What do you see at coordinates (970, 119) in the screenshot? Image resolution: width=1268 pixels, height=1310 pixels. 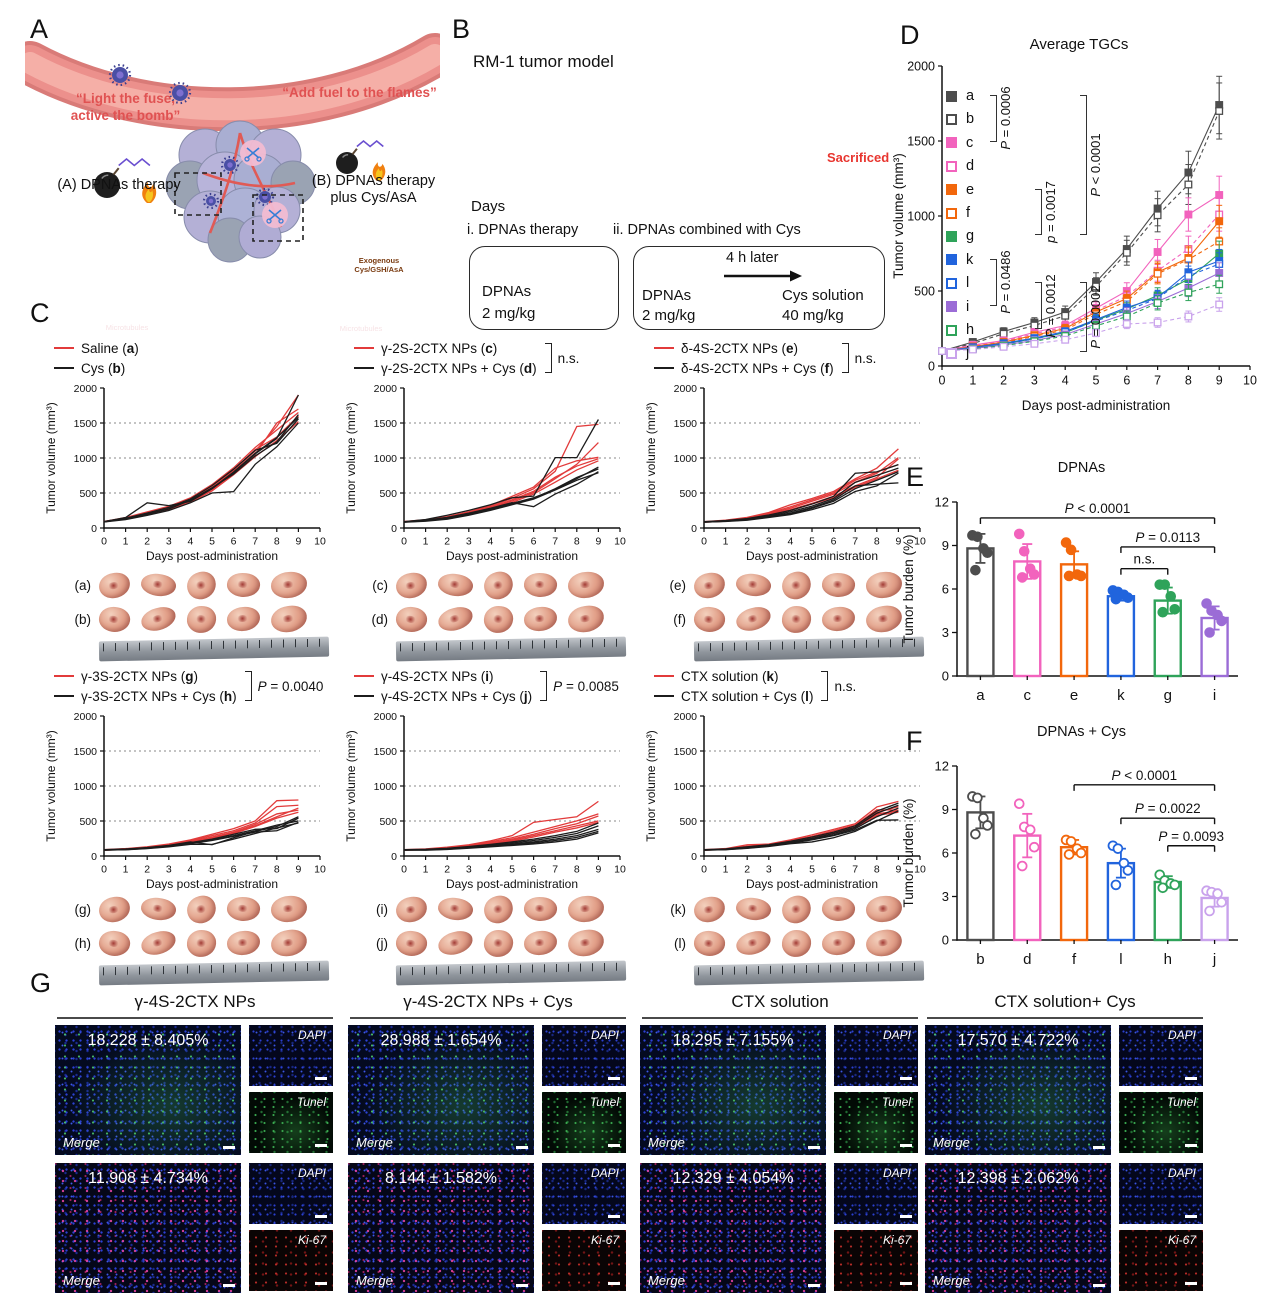 I see `legend-letter: b` at bounding box center [970, 119].